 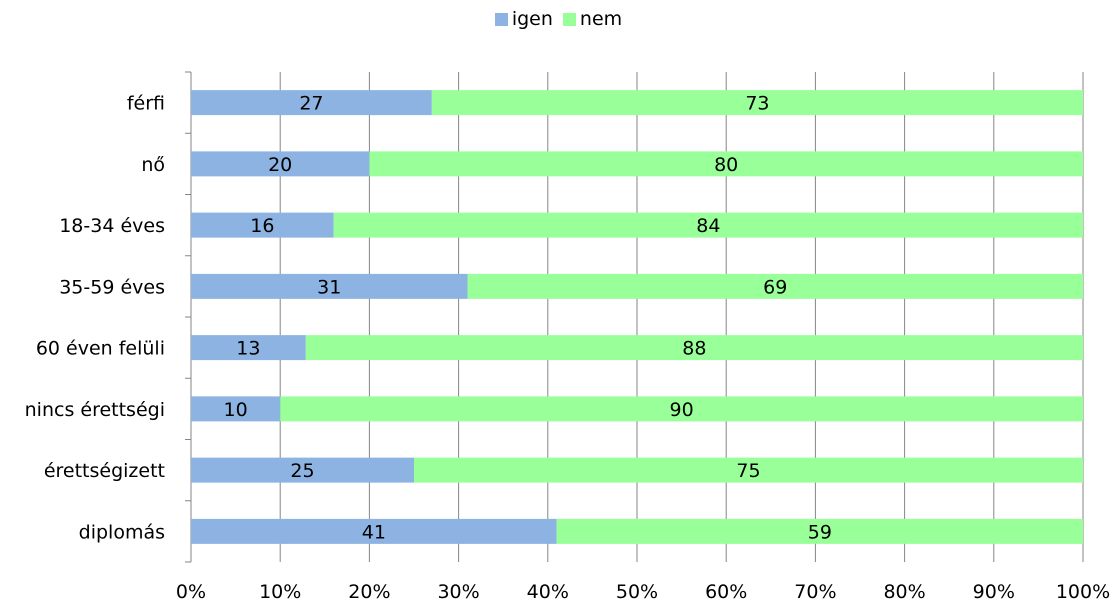 I want to click on x-tick-label: 20%, so click(x=369, y=592).